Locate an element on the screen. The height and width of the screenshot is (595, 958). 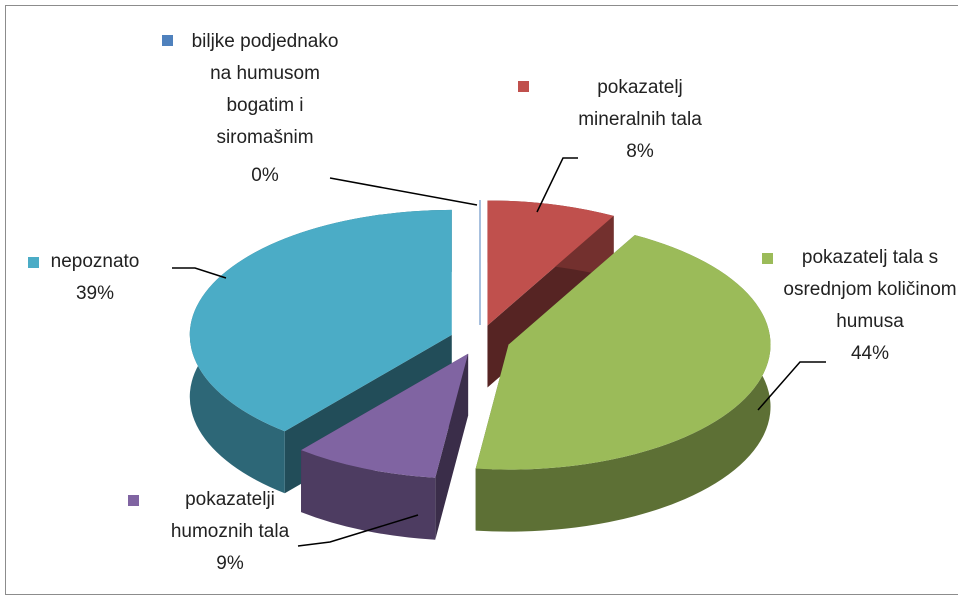
data-label: pokazatelj mineralnih tala 8% is located at coordinates (640, 120).